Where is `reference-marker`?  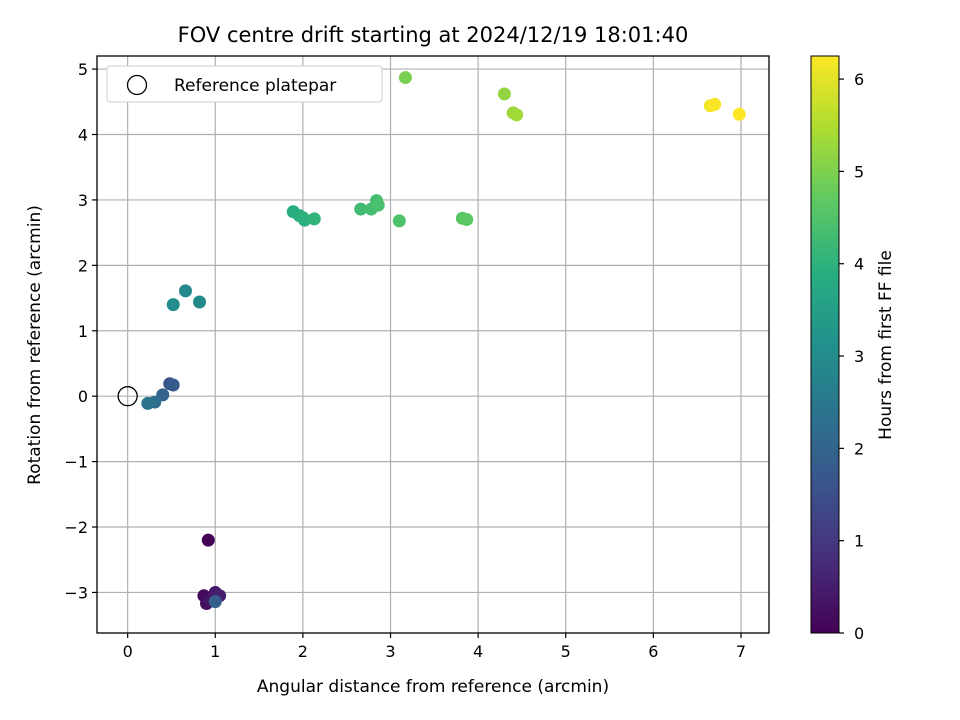
reference-marker is located at coordinates (127, 396).